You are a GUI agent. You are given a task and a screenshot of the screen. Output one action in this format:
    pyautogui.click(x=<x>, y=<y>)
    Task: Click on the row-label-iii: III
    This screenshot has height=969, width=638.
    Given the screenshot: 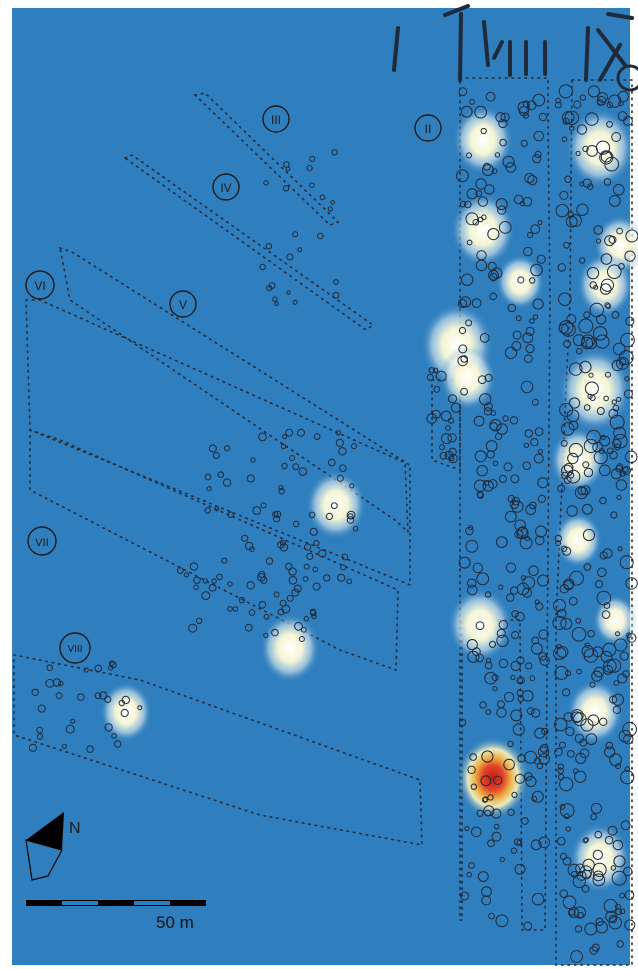 What is the action you would take?
    pyautogui.click(x=276, y=119)
    